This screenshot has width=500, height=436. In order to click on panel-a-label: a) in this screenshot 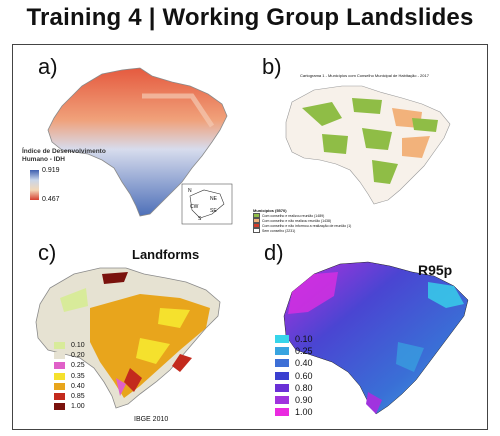, I will do `click(48, 66)`.